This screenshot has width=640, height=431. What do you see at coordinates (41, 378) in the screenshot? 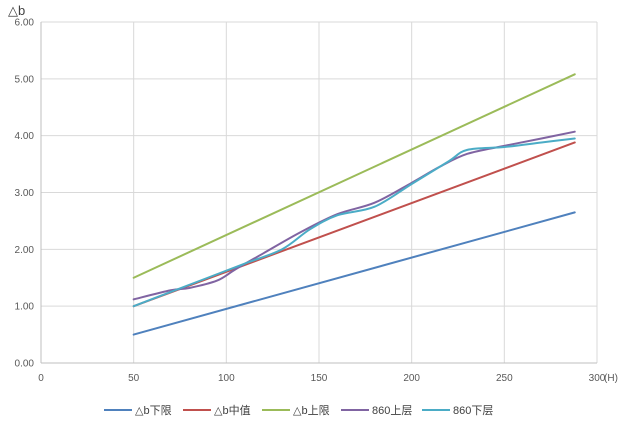
I see `x-tick-label: 0` at bounding box center [41, 378].